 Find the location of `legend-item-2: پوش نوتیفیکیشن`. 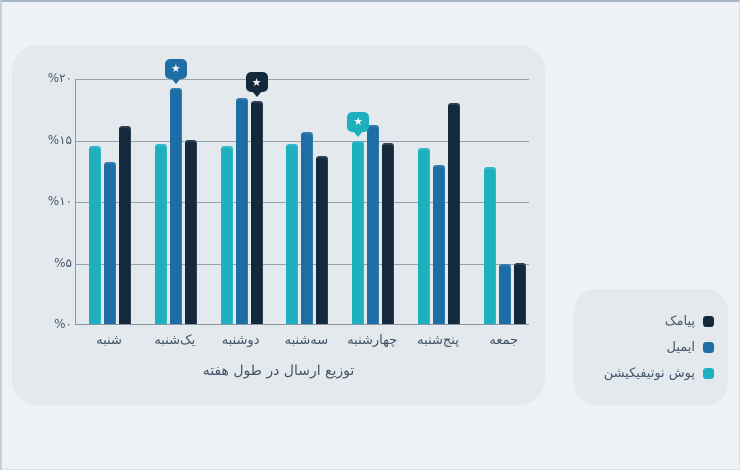

legend-item-2: پوش نوتیفیکیشن is located at coordinates (659, 373).